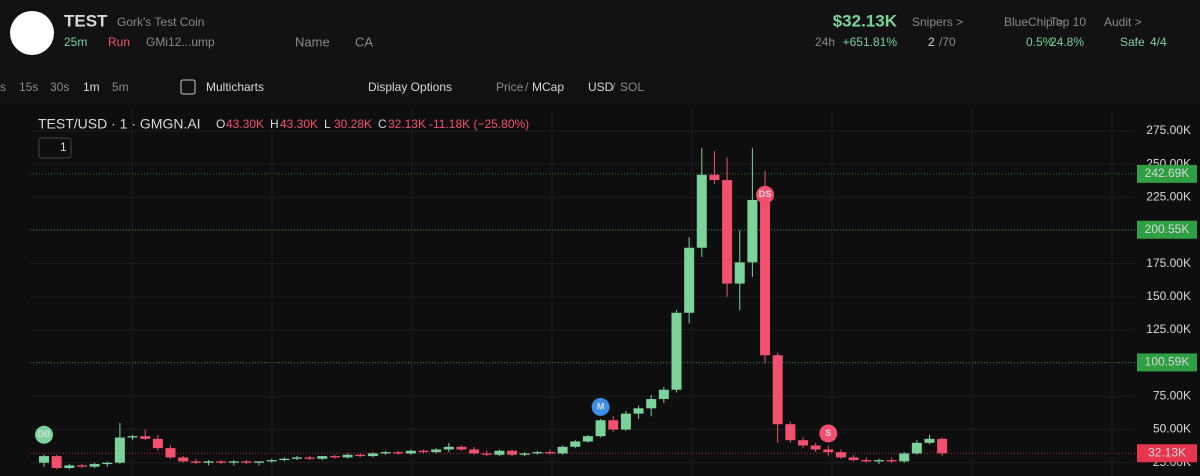  Describe the element at coordinates (765, 194) in the screenshot. I see `marker-label: DS` at that location.